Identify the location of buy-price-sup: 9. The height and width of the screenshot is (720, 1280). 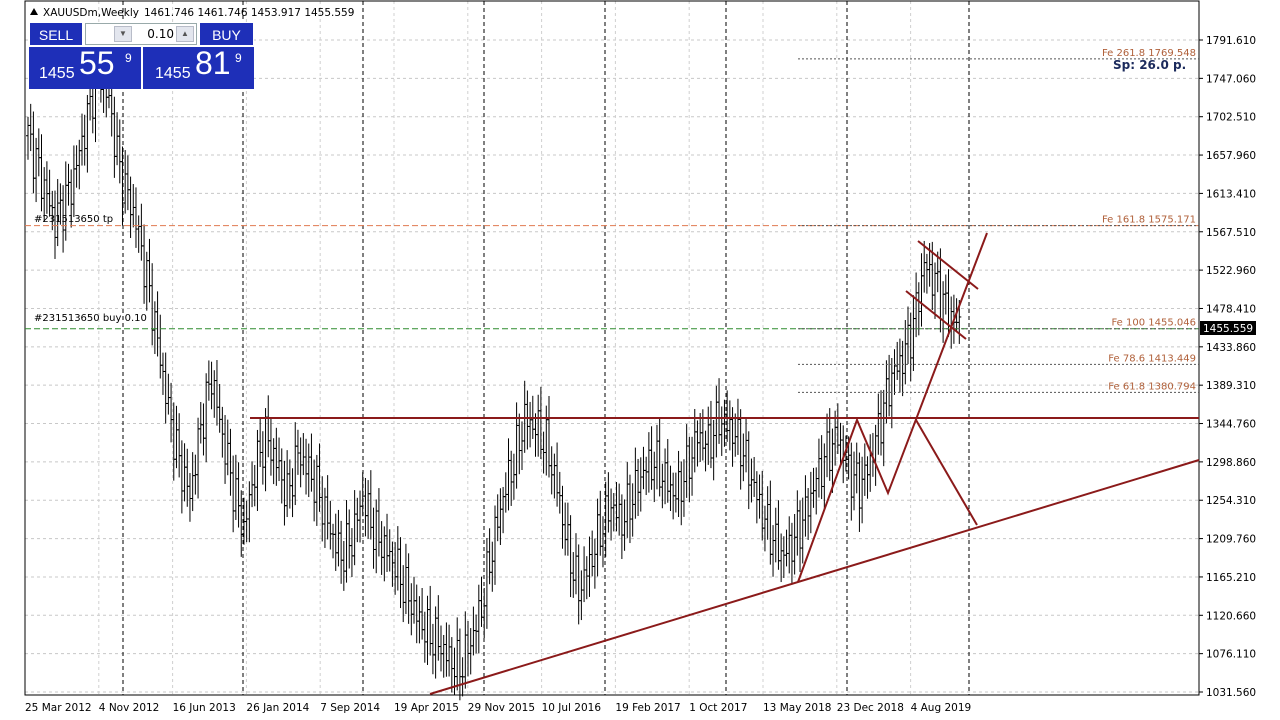
(238, 58).